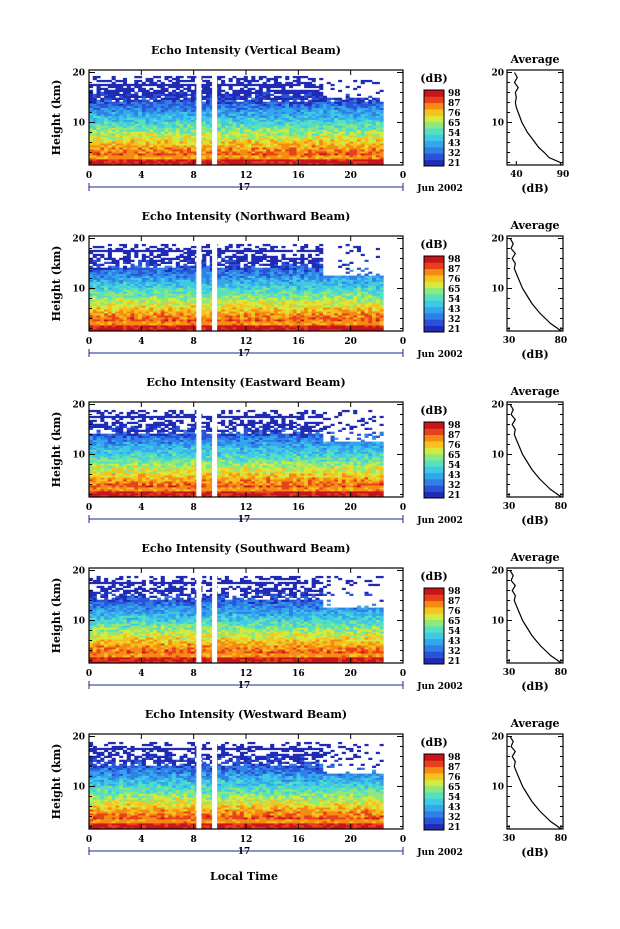  What do you see at coordinates (298, 176) in the screenshot?
I see `x-tick-label: 16` at bounding box center [298, 176].